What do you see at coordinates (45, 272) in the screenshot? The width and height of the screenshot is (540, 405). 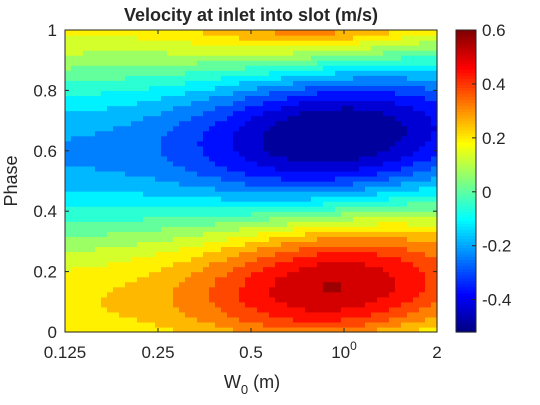 I see `y-tick-label: 0.2` at bounding box center [45, 272].